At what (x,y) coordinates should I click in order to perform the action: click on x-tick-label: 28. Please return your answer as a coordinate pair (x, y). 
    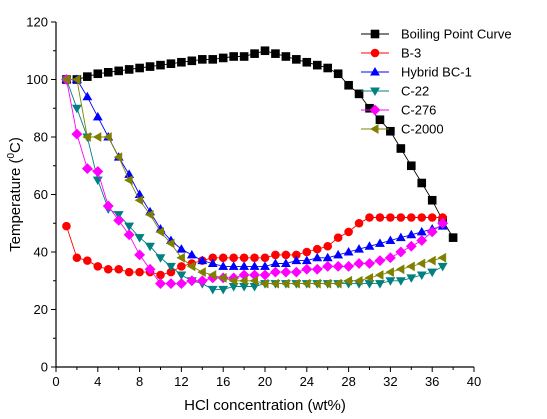
    Looking at the image, I should click on (348, 381).